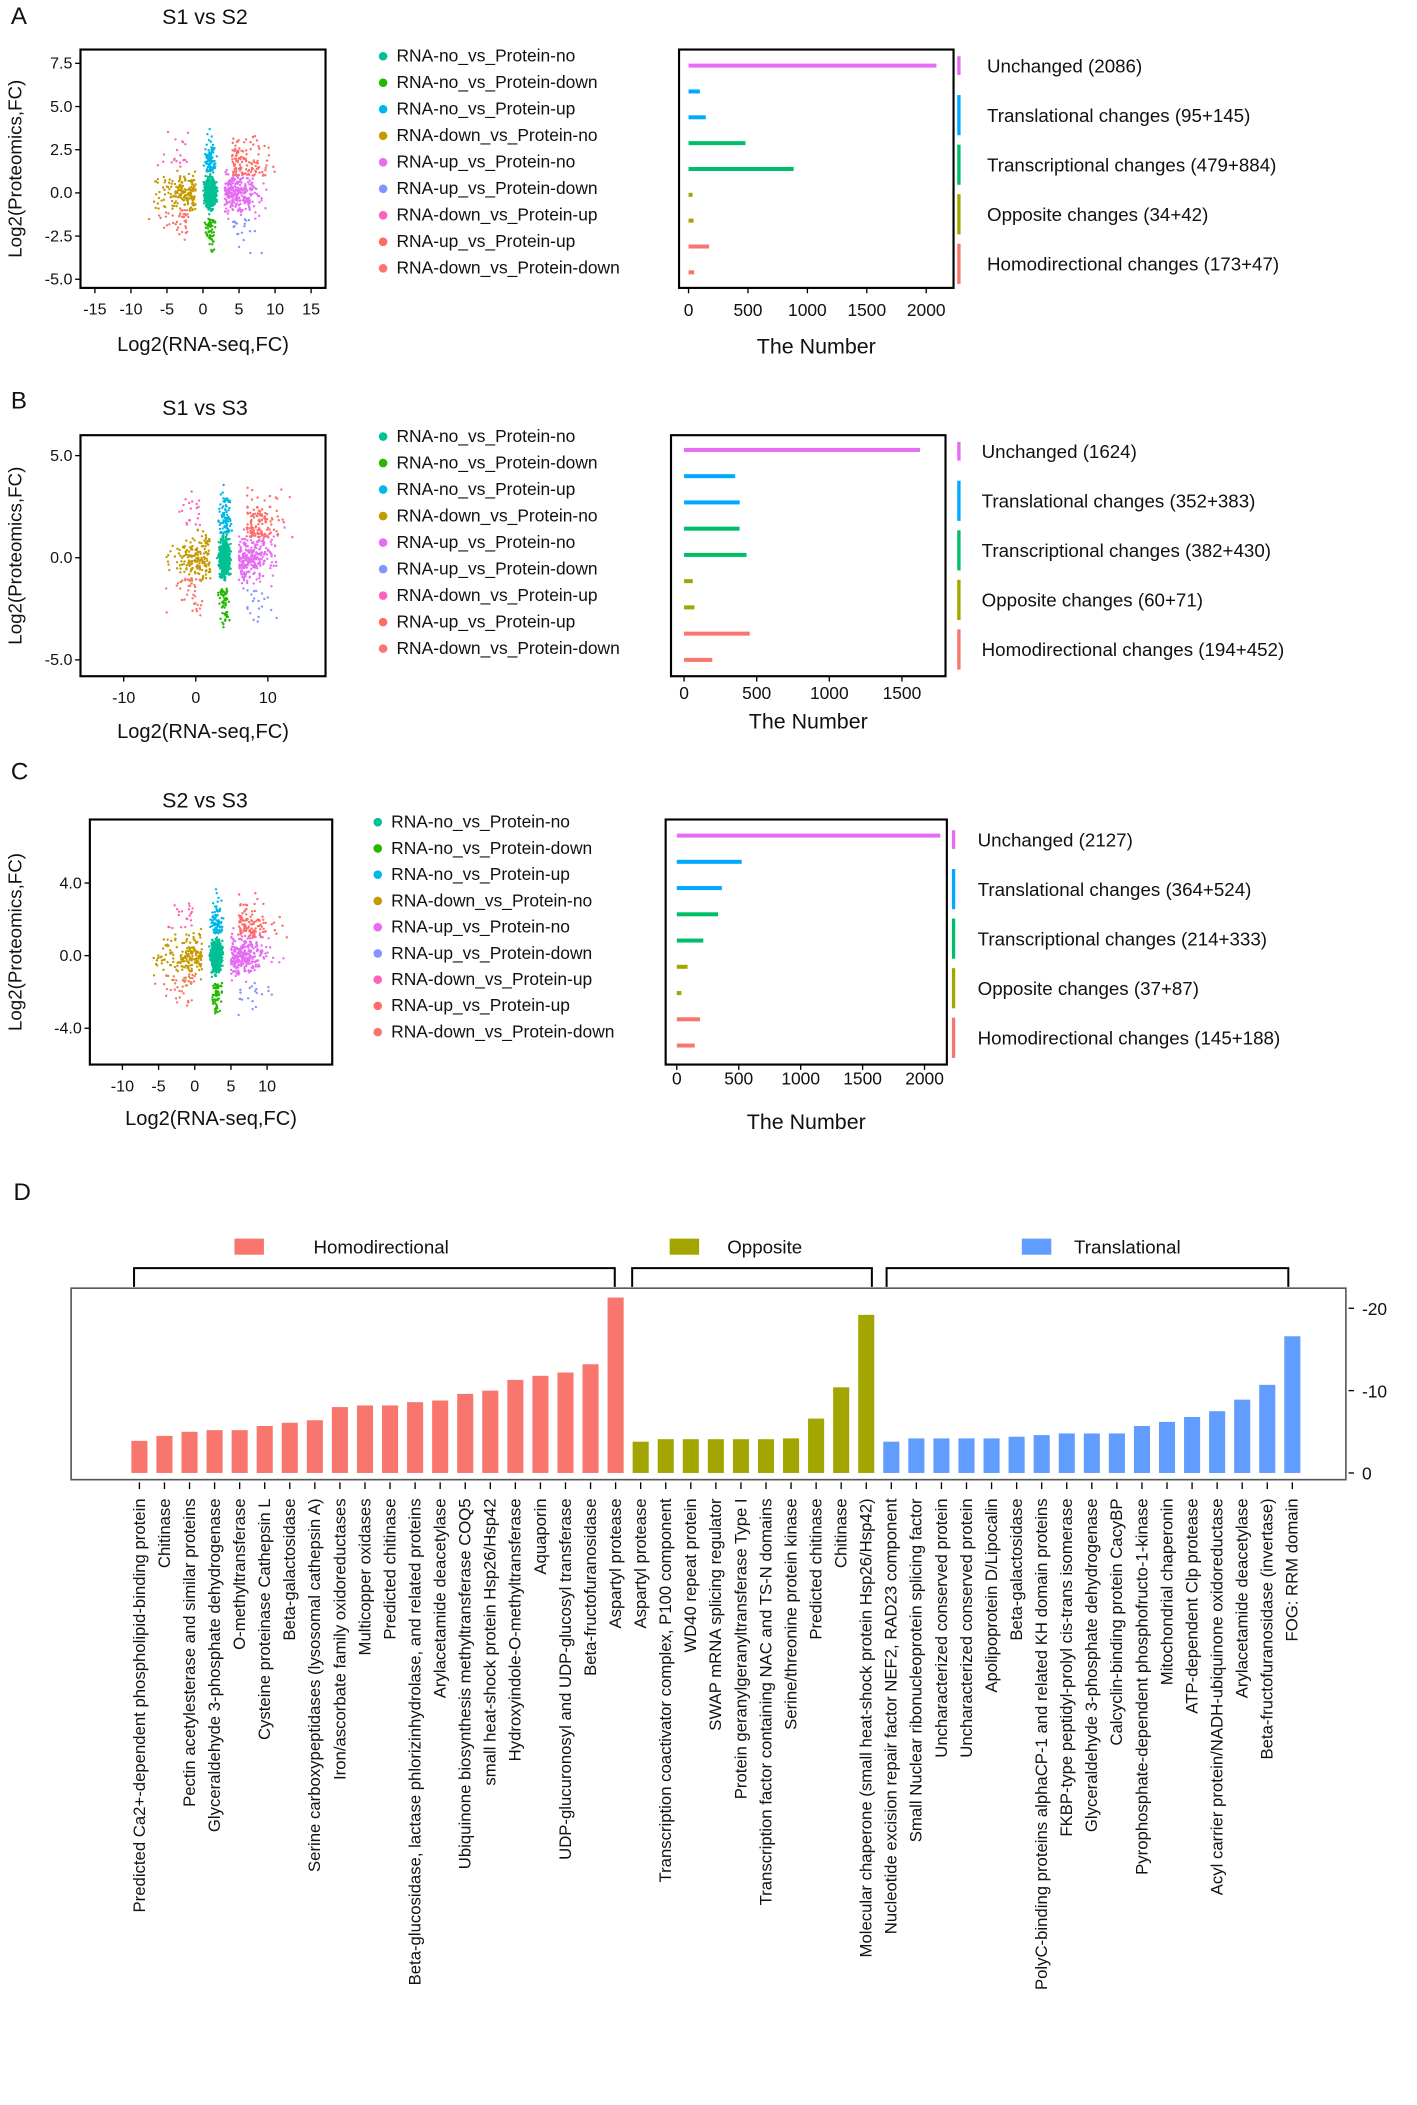 This screenshot has height=2105, width=1417. I want to click on group-label: Opposite changes (37+87), so click(1088, 988).